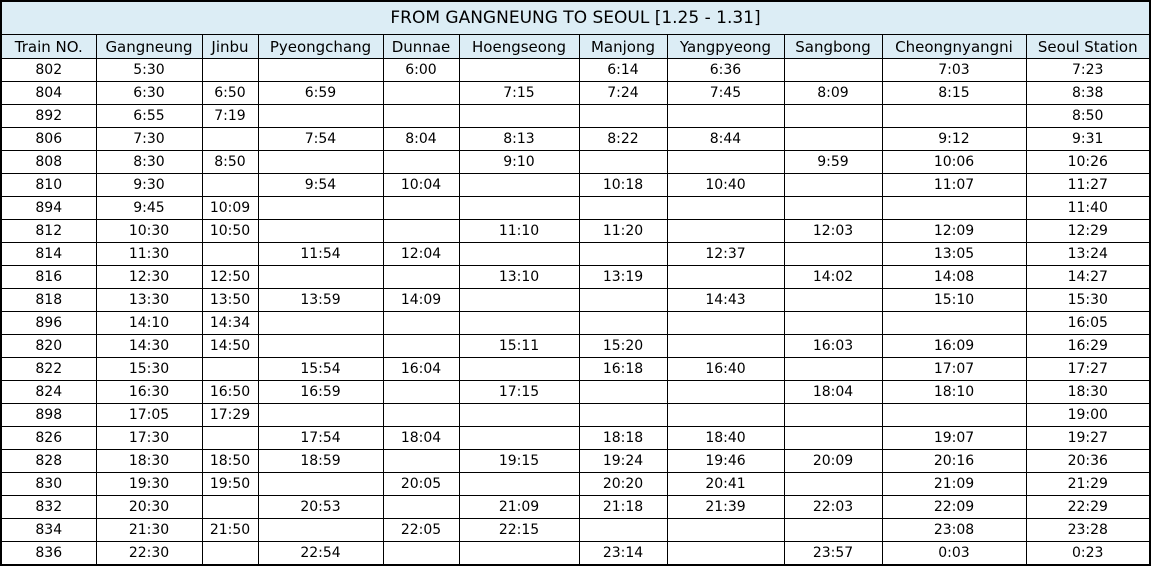 This screenshot has width=1151, height=567. I want to click on time-cell: 8:15, so click(954, 93).